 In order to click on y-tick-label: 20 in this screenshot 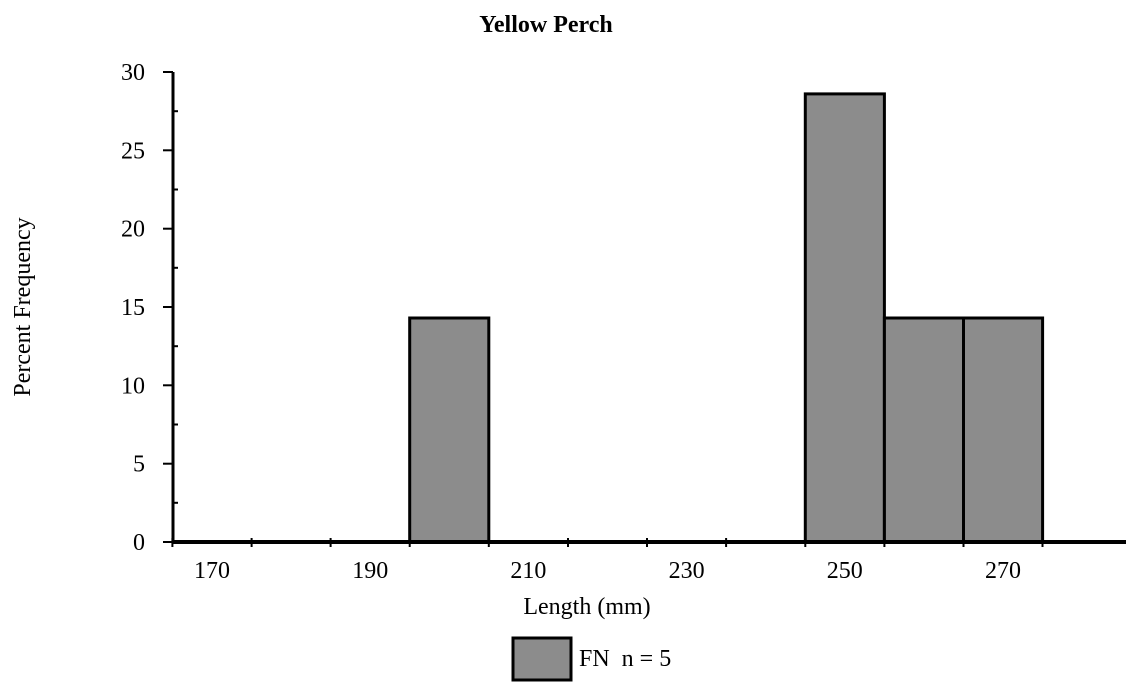, I will do `click(133, 230)`.